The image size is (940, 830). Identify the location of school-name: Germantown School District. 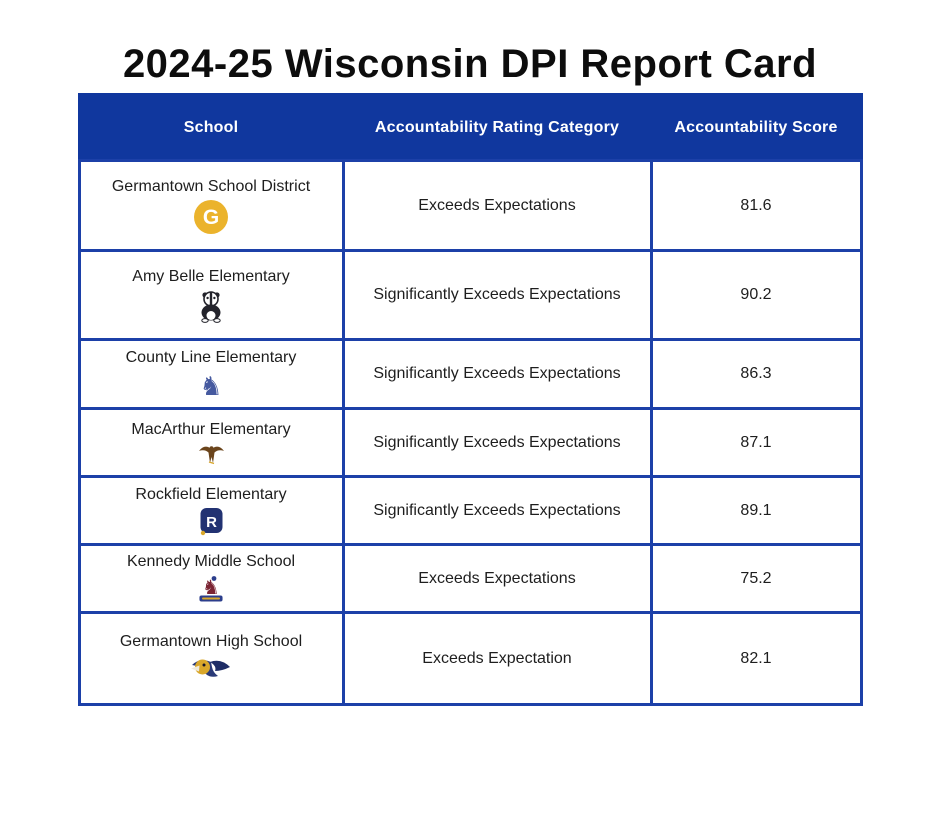
(211, 186).